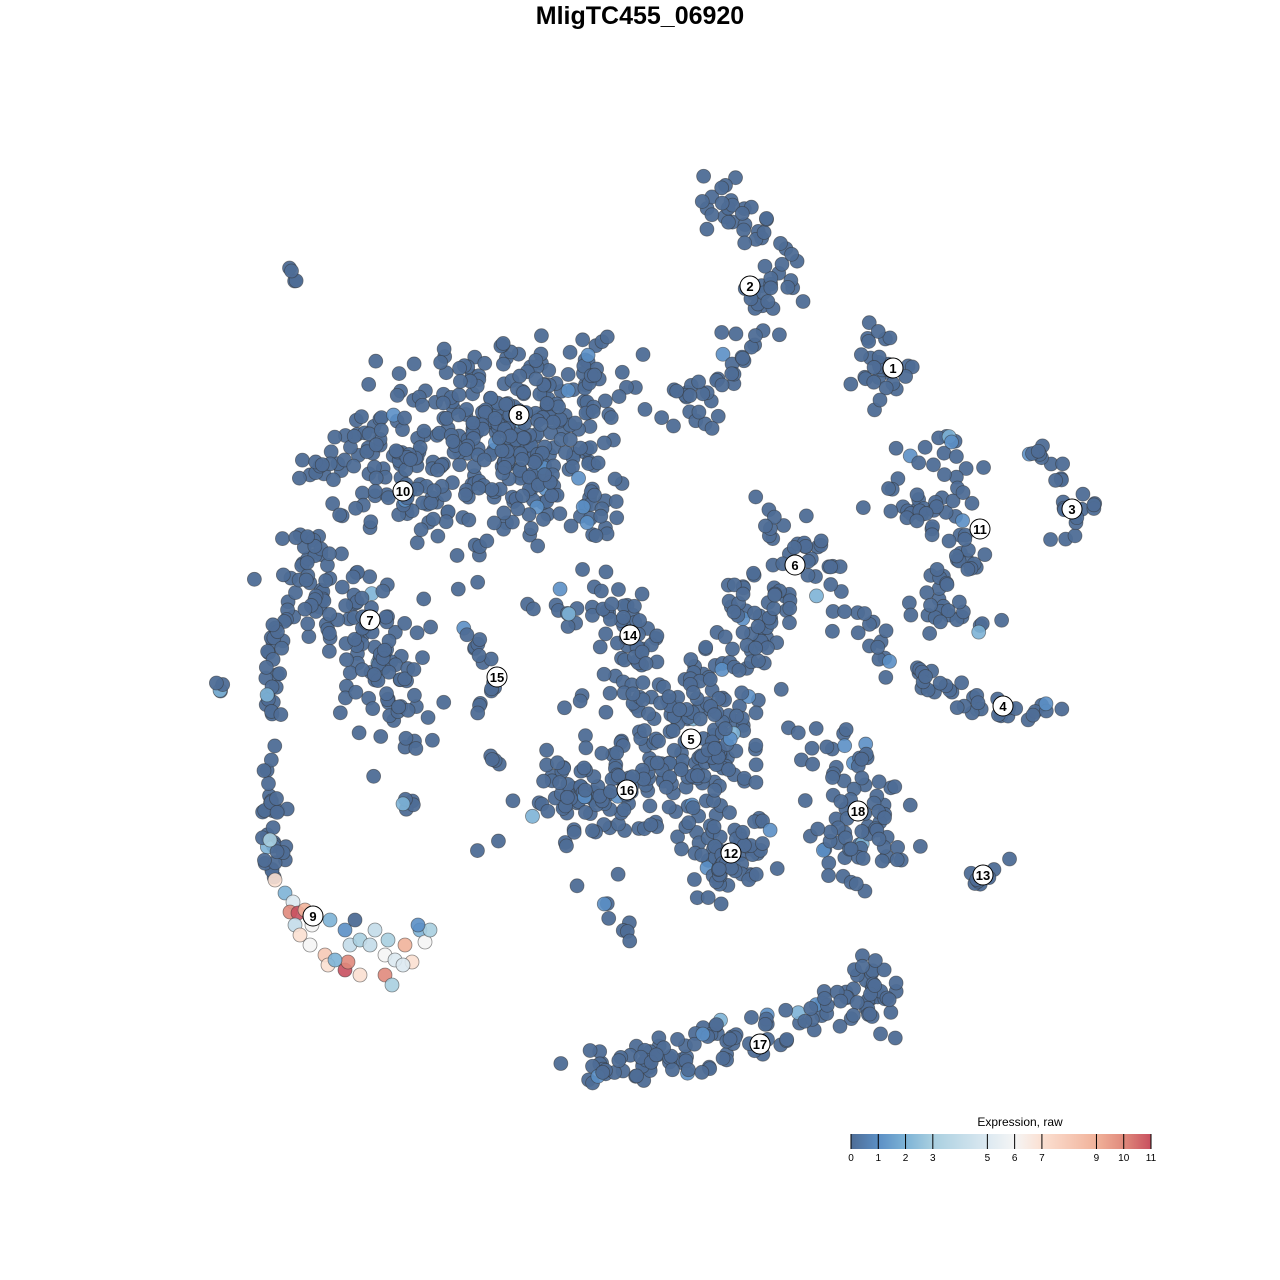  I want to click on cluster-label-14: 14, so click(630, 635).